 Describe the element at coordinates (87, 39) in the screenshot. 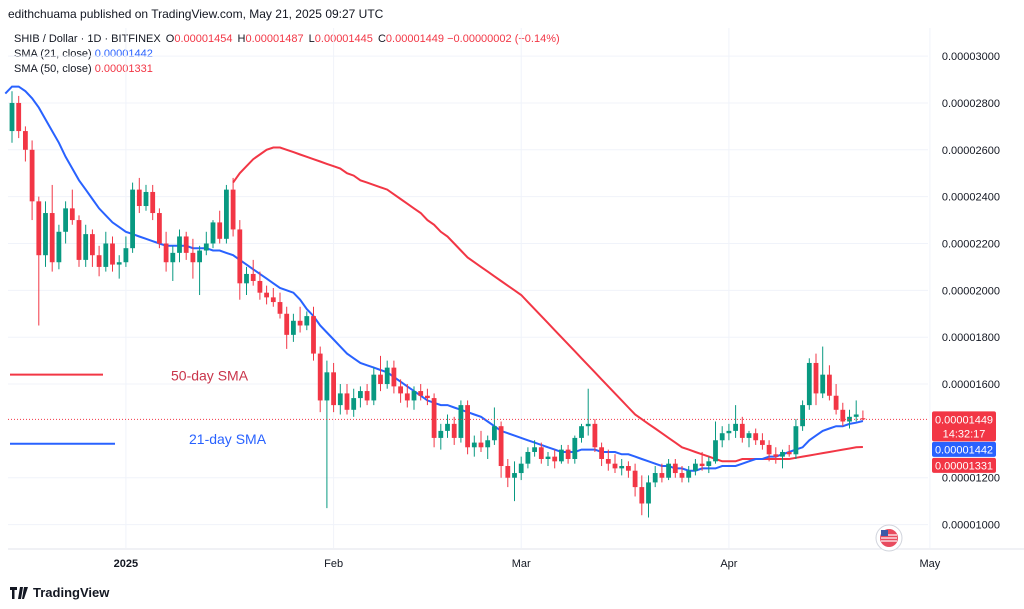

I see `legend-symbol: SHIB / Dollar · 1D · BITFINEX` at that location.